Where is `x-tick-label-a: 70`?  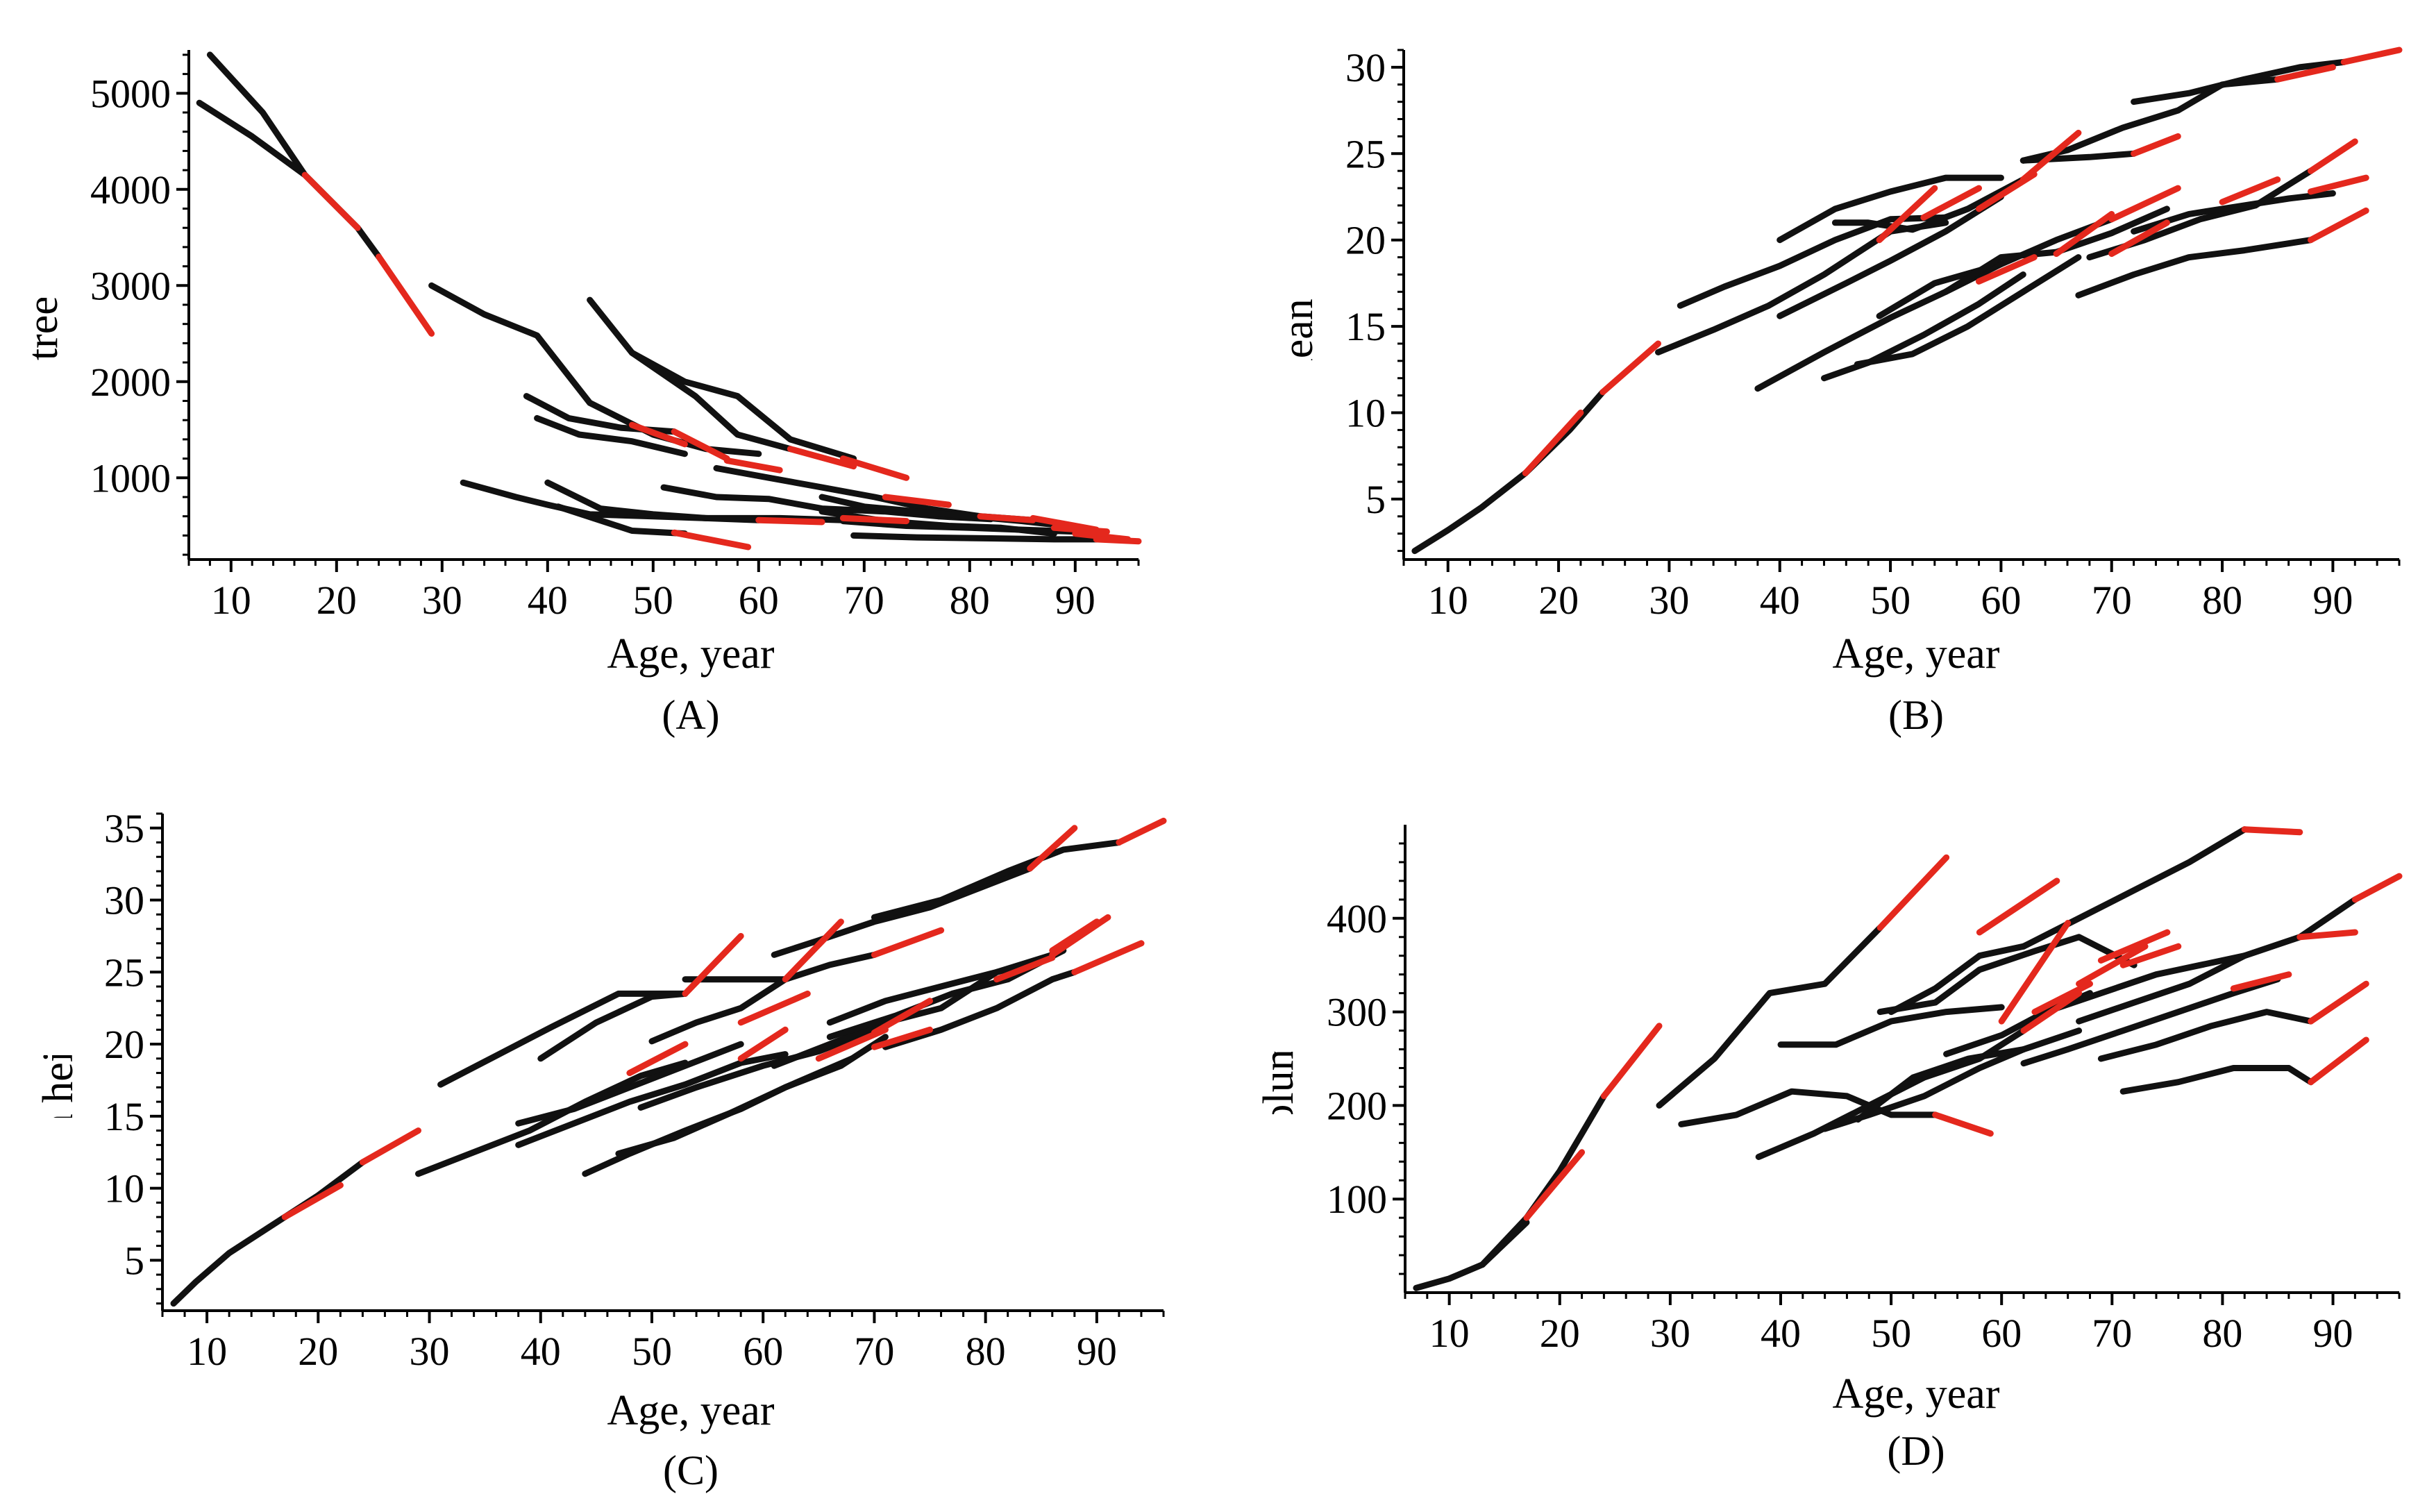
x-tick-label-a: 70 is located at coordinates (864, 600).